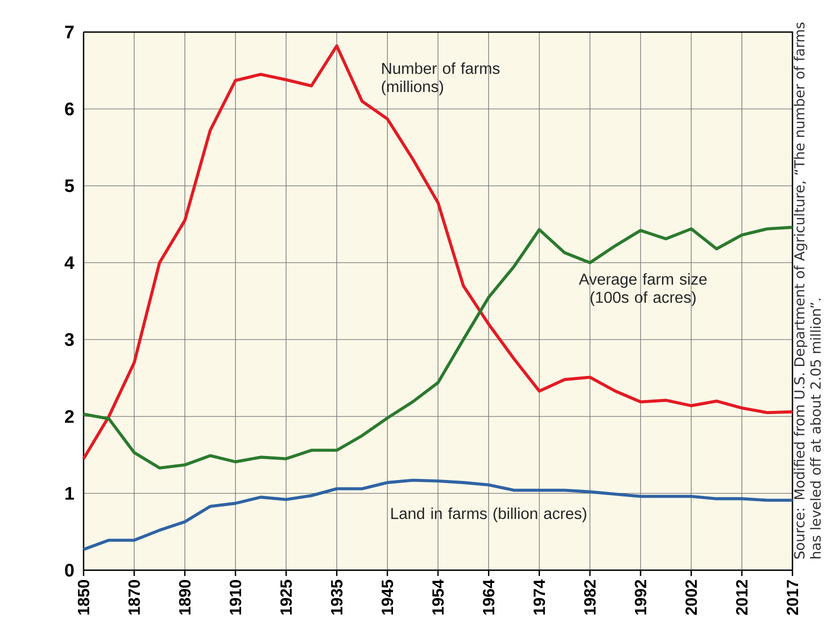 The width and height of the screenshot is (824, 629). I want to click on y-tick-label: 5, so click(69, 186).